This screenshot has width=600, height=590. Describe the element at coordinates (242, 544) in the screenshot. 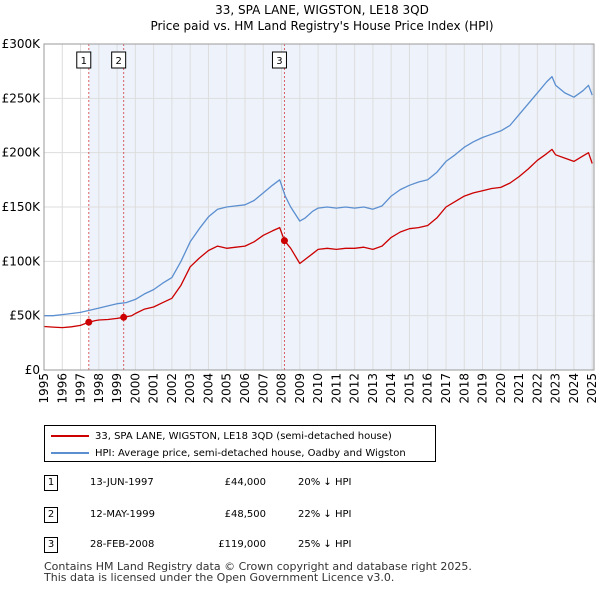

I see `transaction-price: £119,000` at that location.